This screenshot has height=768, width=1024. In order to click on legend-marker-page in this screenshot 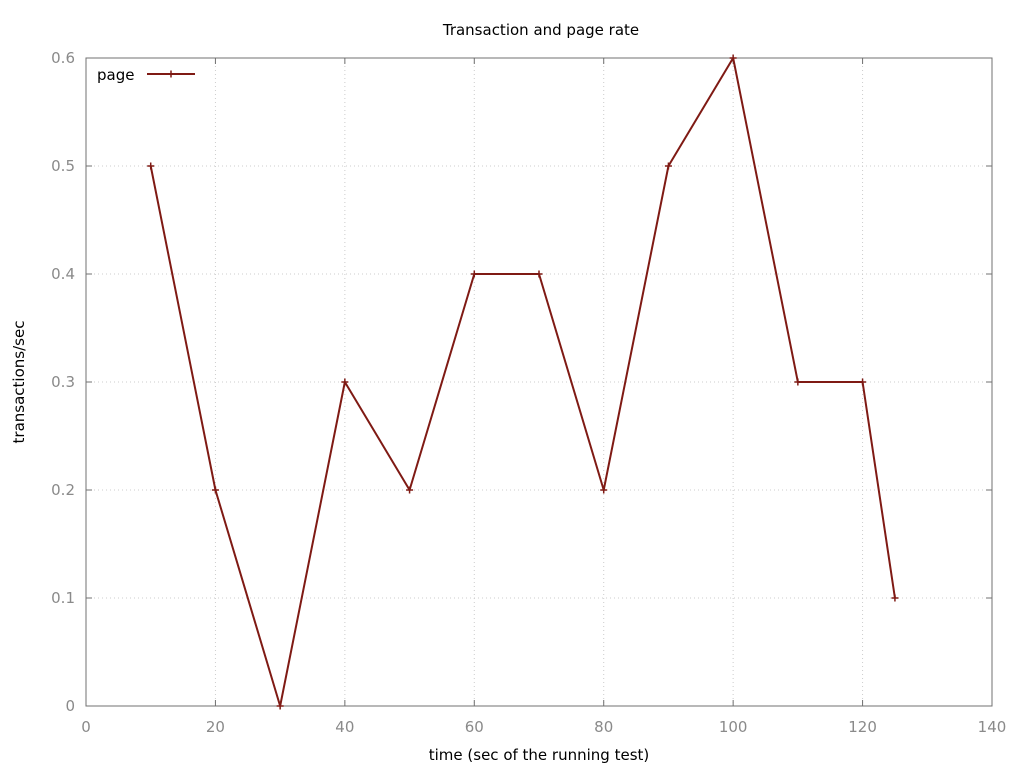, I will do `click(171, 74)`.